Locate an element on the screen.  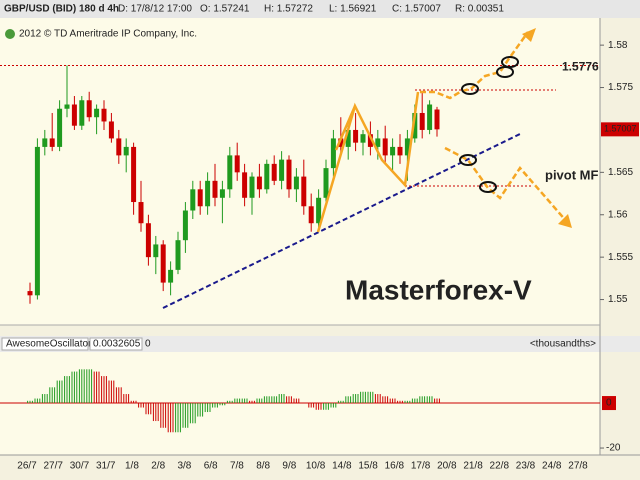
y-tick-label: 1.565 is located at coordinates (620, 172).